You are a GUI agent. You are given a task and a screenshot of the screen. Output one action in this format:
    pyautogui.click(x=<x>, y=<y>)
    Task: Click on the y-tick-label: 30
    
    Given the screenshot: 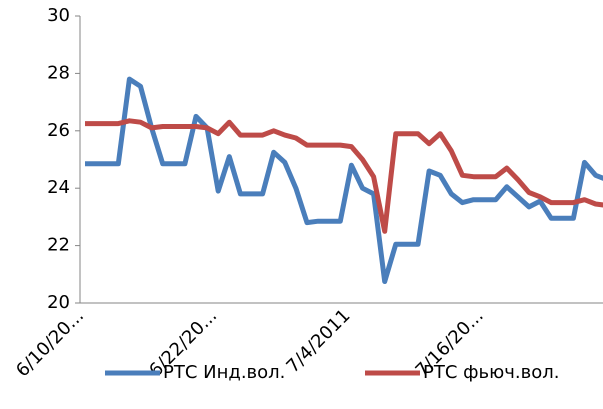 What is the action you would take?
    pyautogui.click(x=58, y=15)
    